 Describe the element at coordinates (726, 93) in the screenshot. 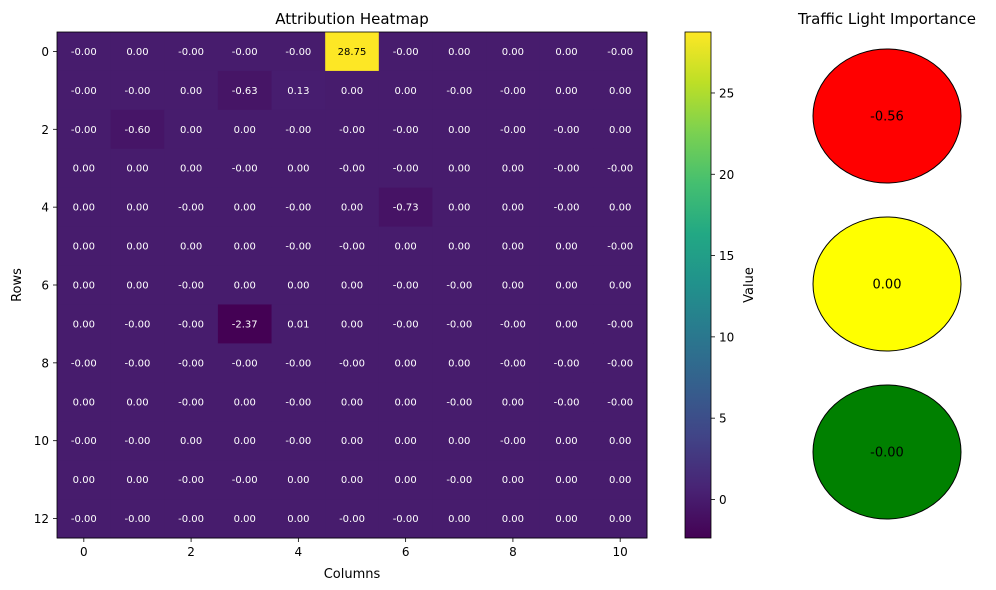

I see `colorbar-tick-label: 25` at that location.